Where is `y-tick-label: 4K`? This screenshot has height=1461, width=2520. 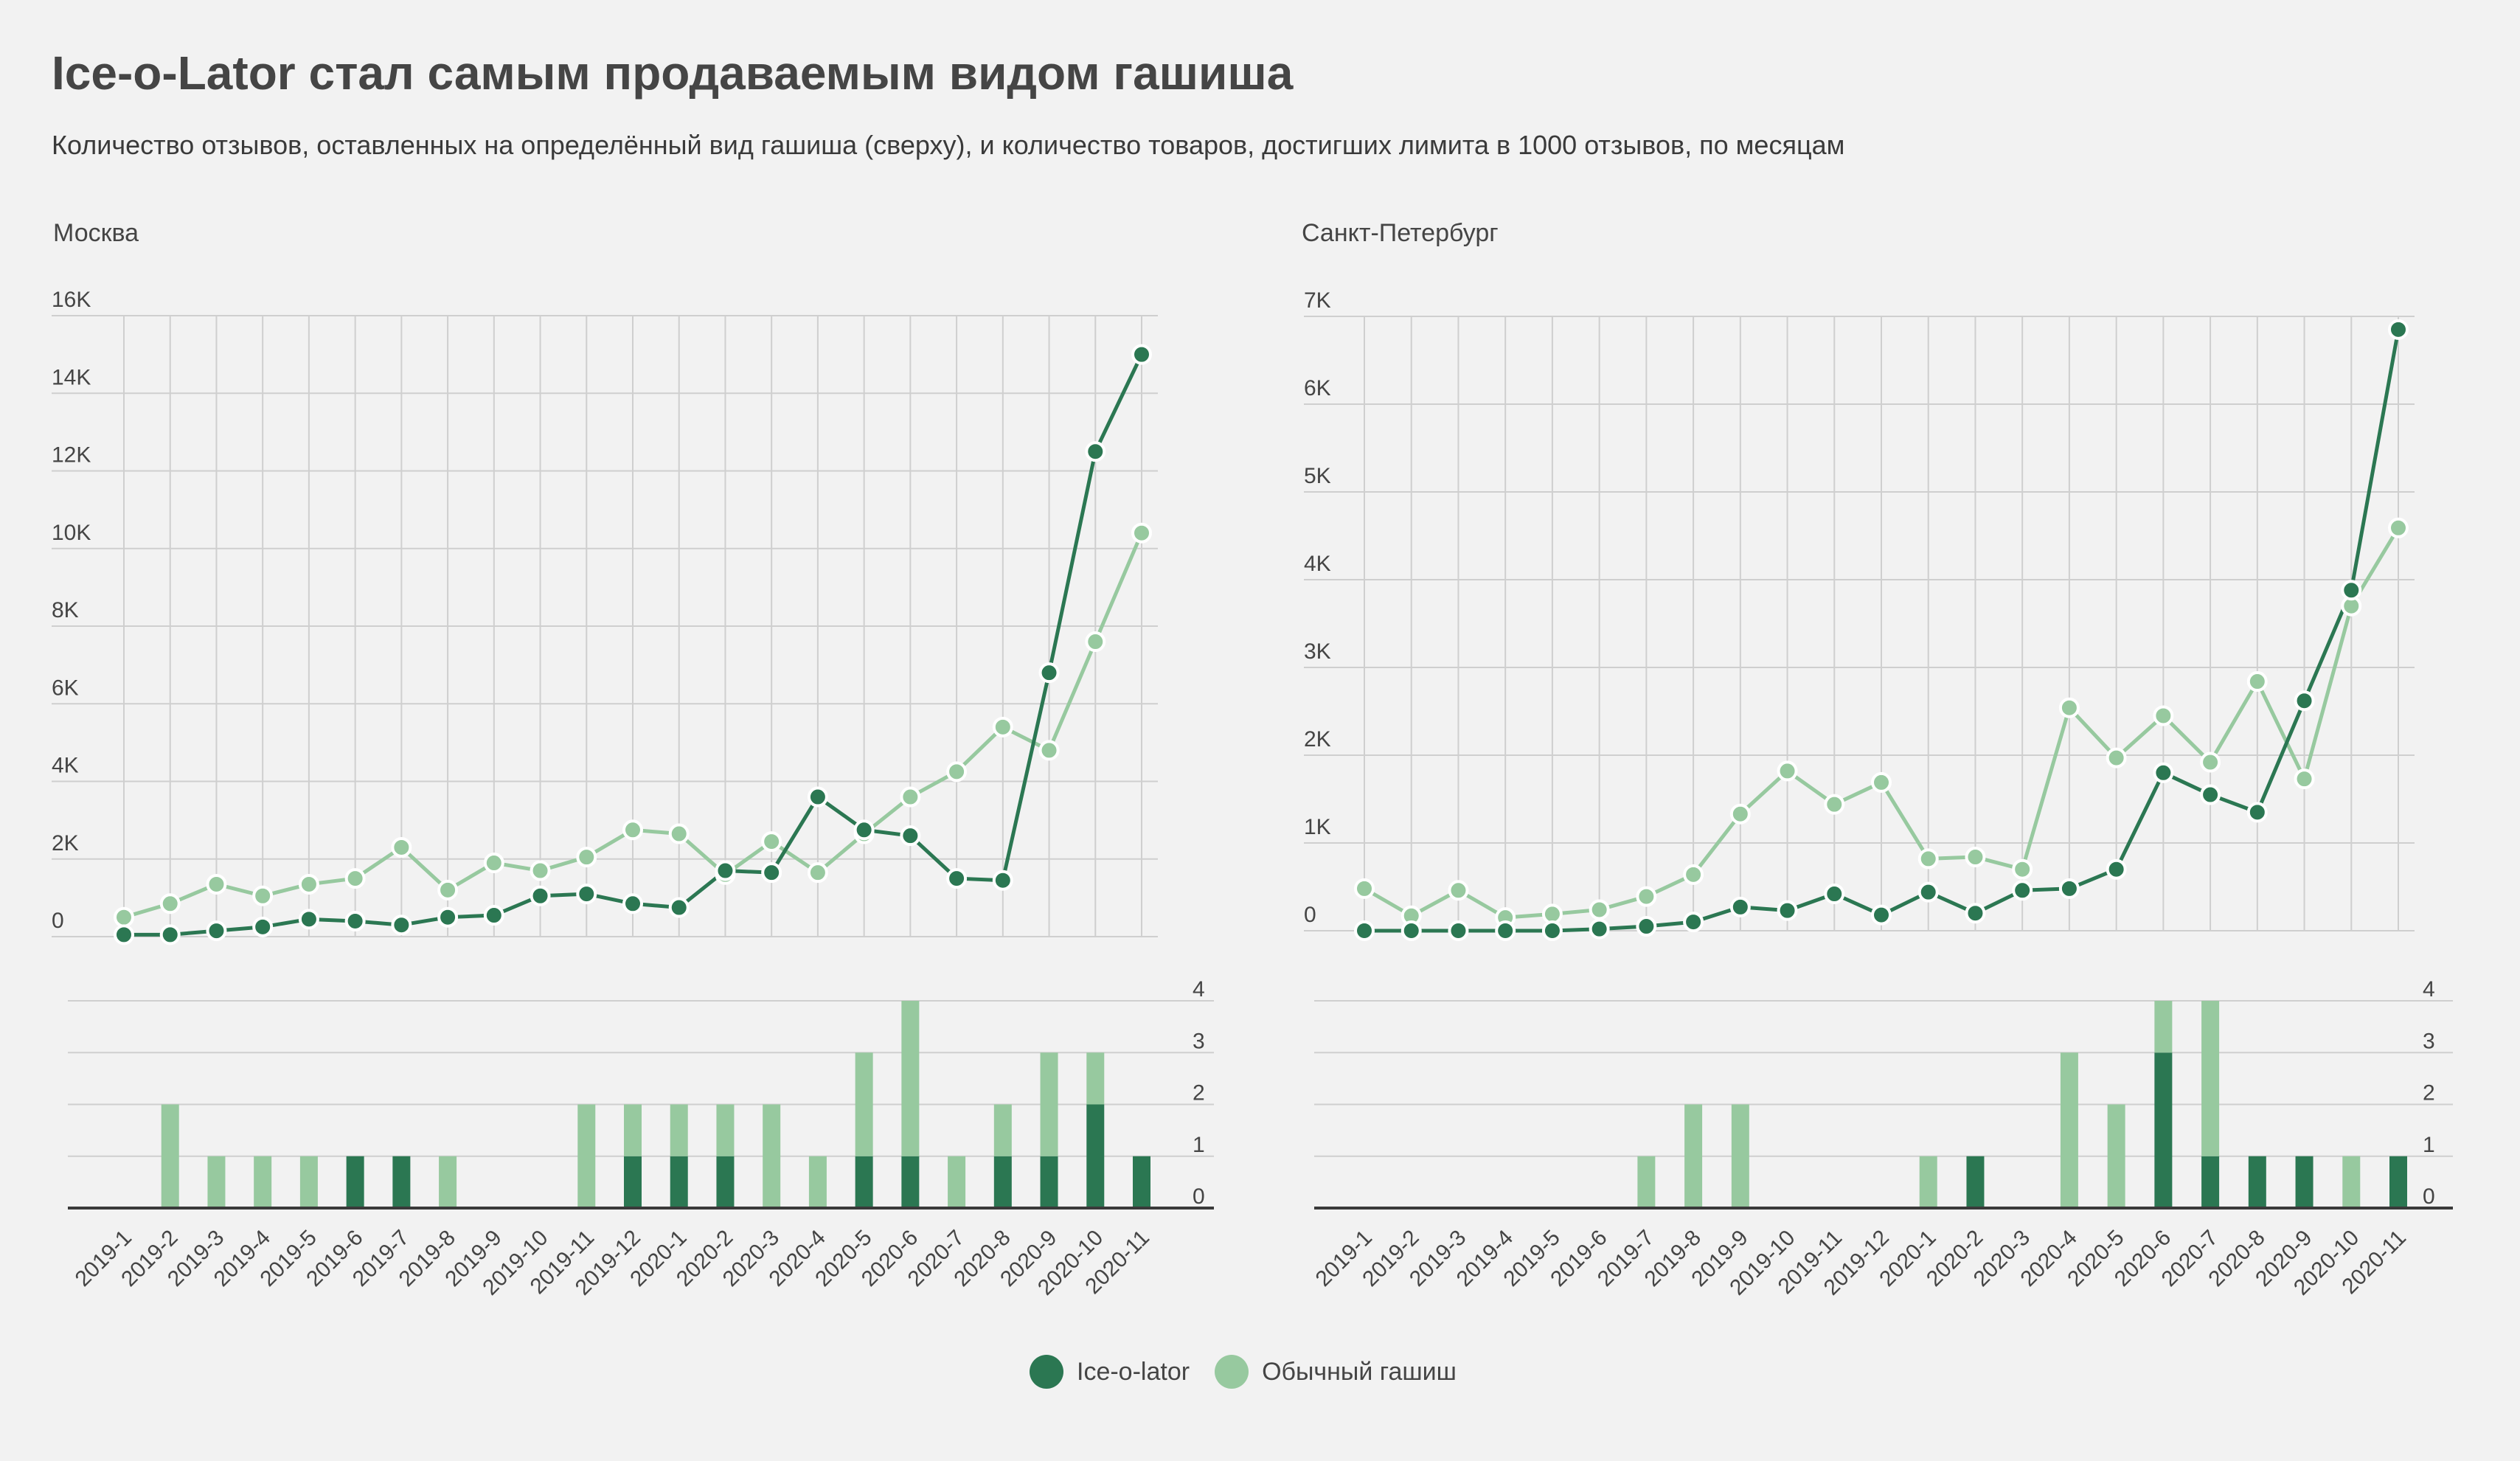 y-tick-label: 4K is located at coordinates (1317, 564).